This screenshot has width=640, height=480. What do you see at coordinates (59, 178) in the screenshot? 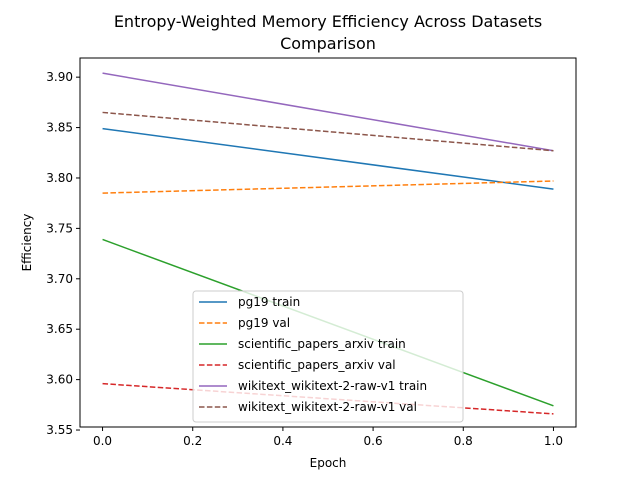
I see `y-tick-label: 3.80` at bounding box center [59, 178].